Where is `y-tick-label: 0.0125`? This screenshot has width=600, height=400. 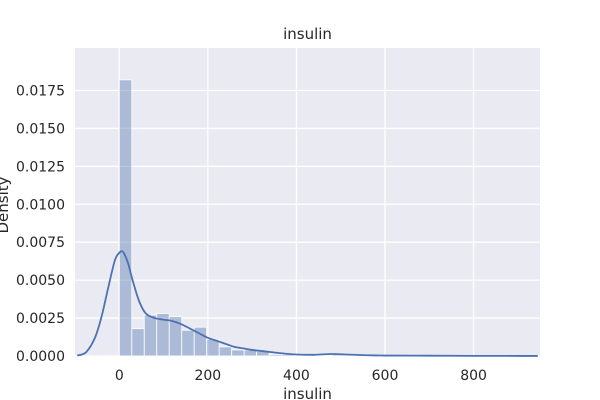
y-tick-label: 0.0125 is located at coordinates (40, 167).